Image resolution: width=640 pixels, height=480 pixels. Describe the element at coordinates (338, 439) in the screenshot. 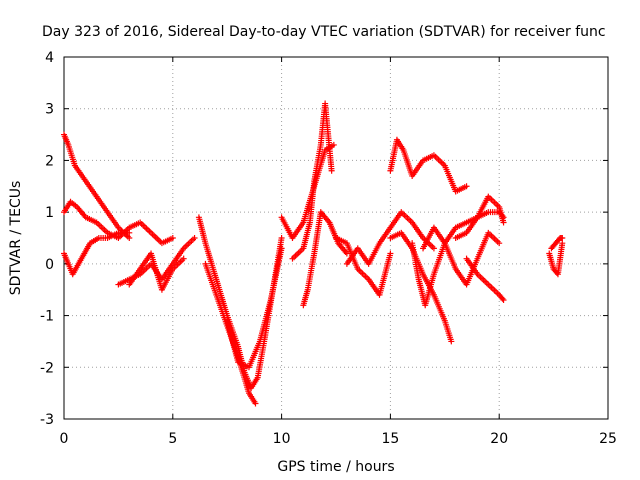

I see `x-axis-tick-labels: 0 5 10 15 20 25` at that location.